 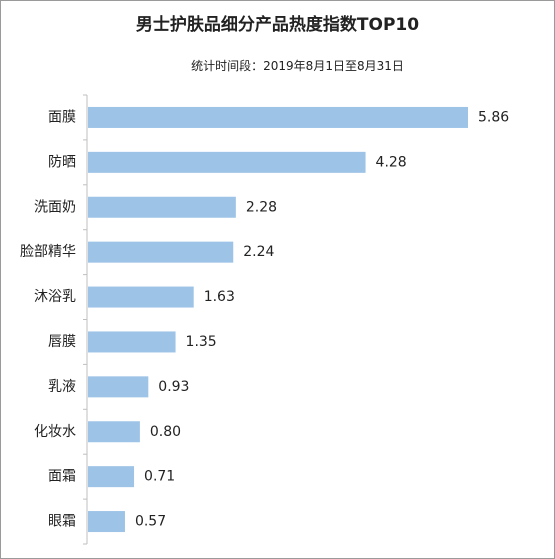 I want to click on data-label: 0.80, so click(x=165, y=432).